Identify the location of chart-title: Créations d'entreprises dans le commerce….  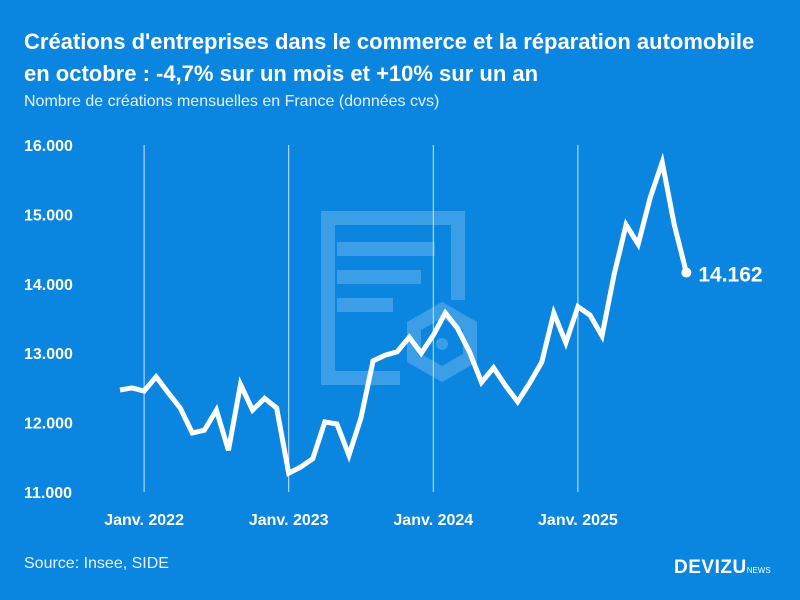
(389, 57).